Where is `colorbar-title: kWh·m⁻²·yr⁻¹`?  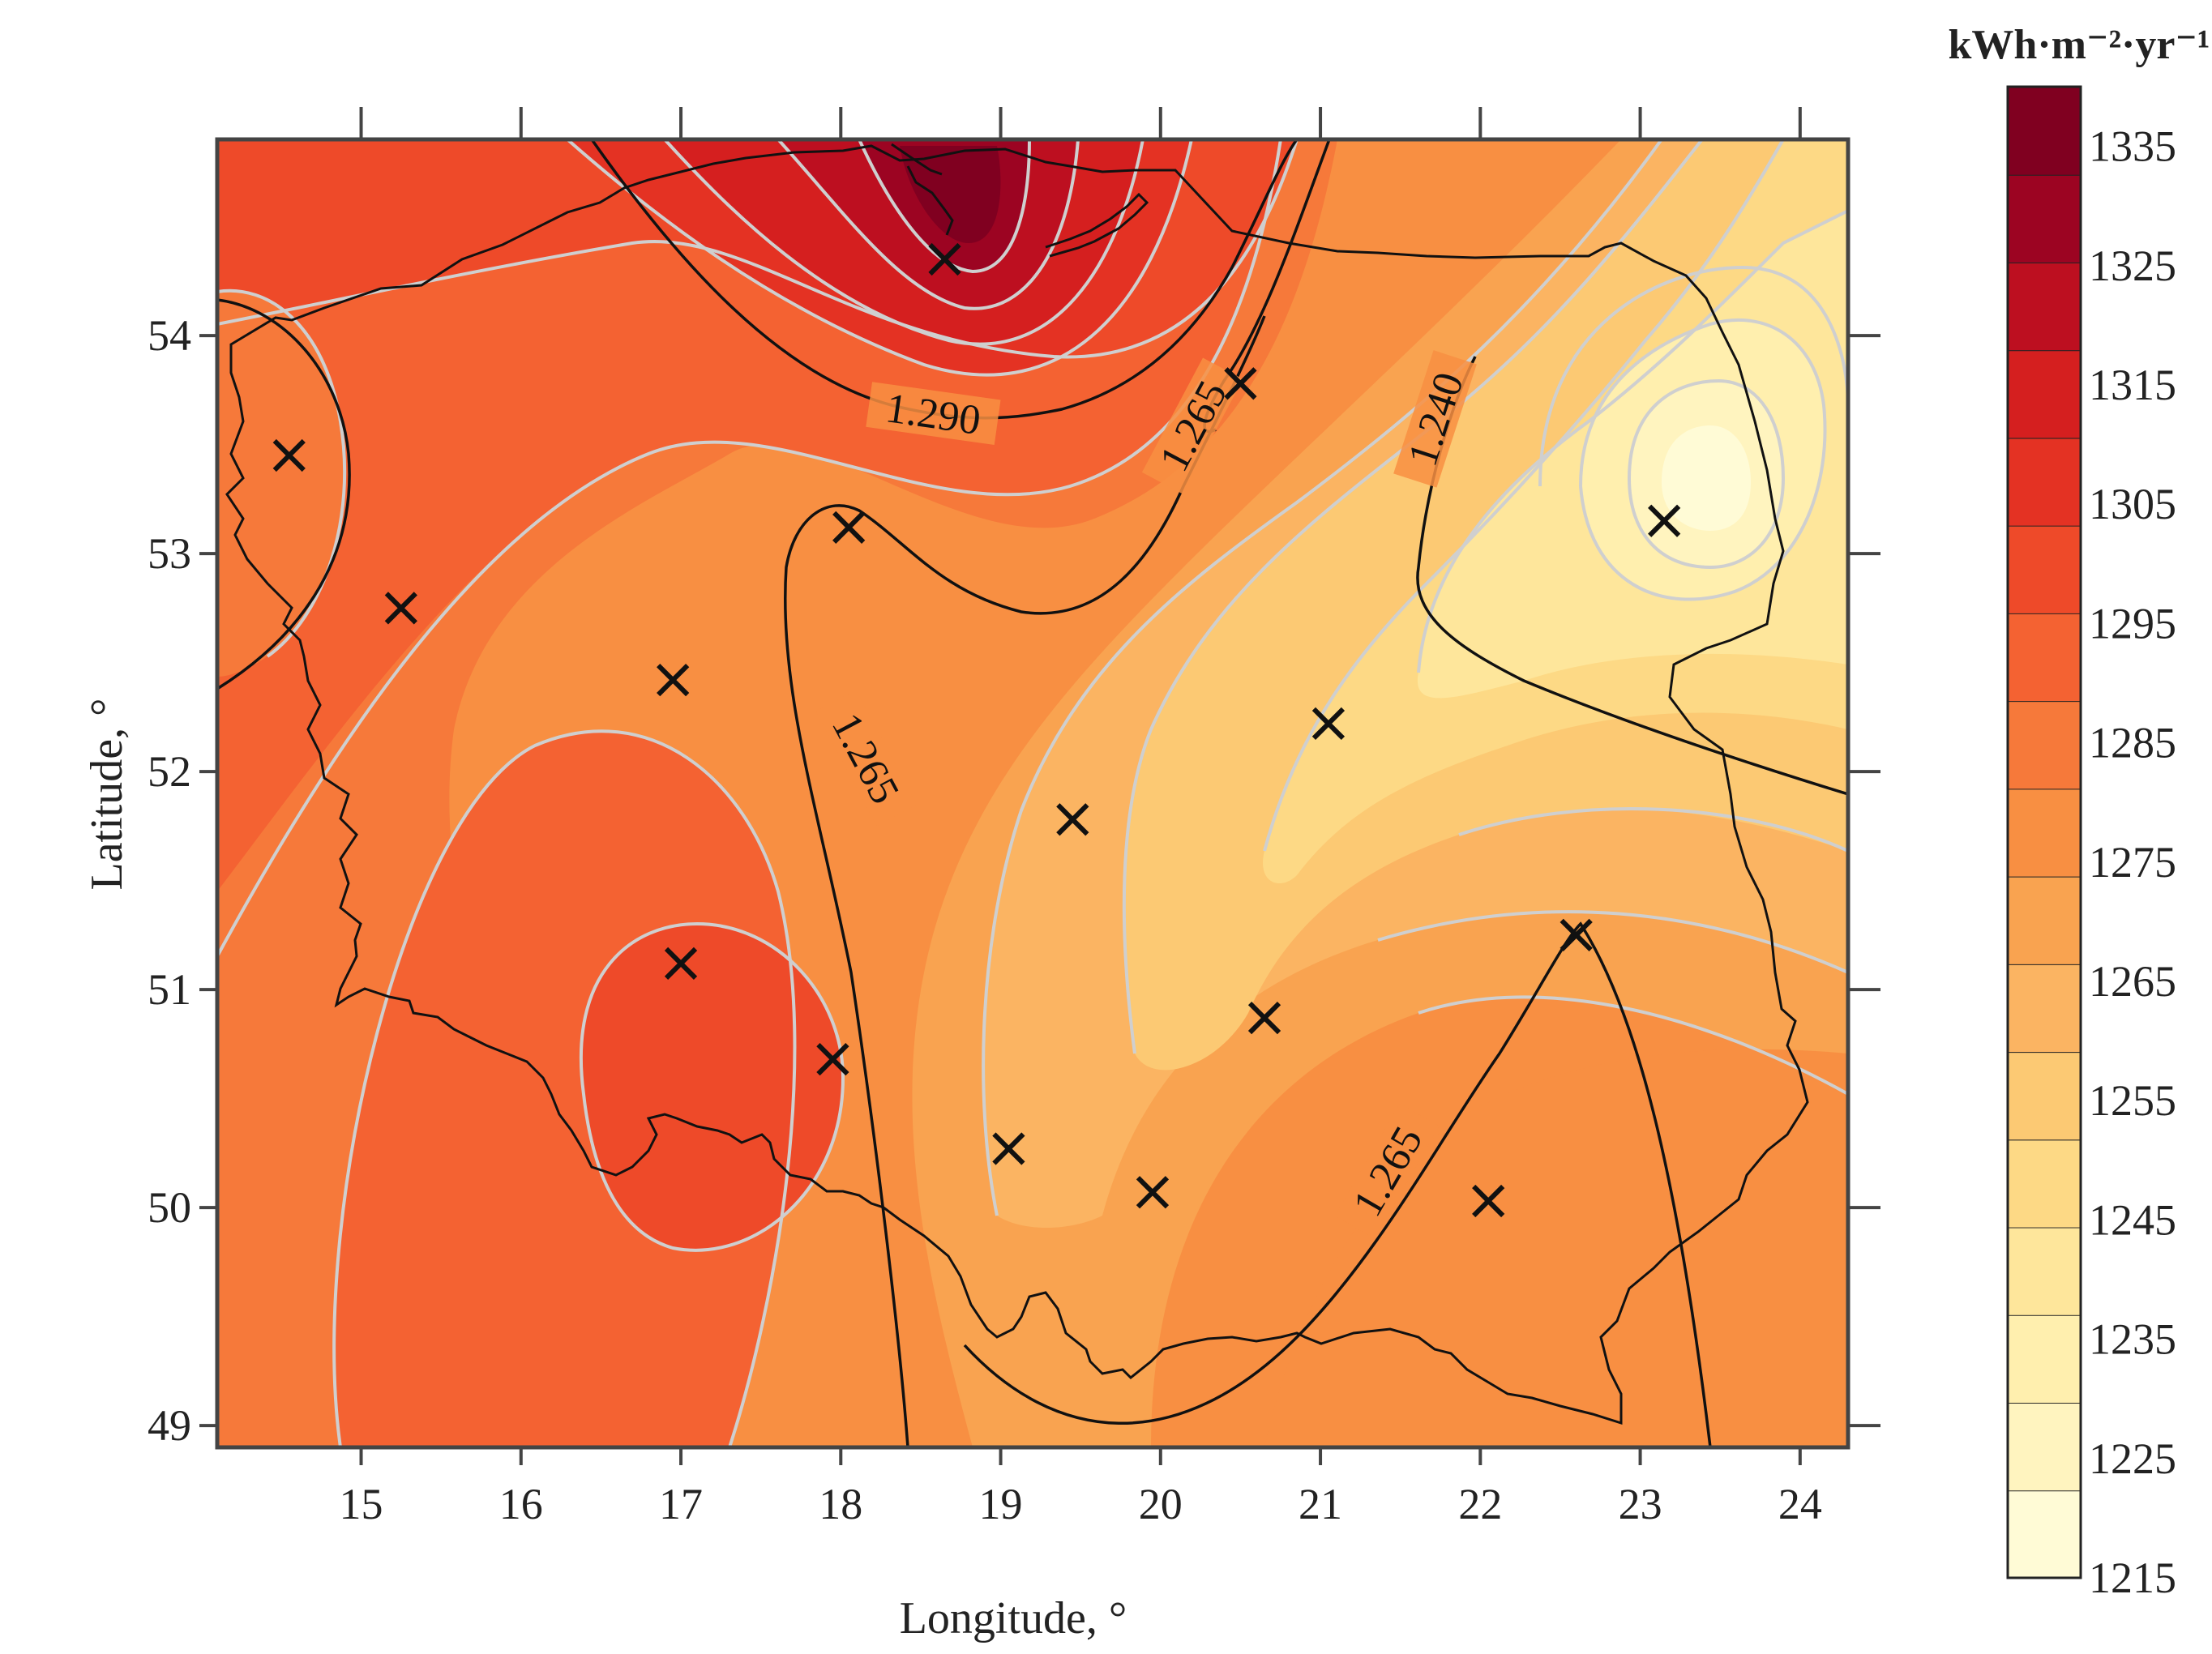
colorbar-title: kWh·m⁻²·yr⁻¹ is located at coordinates (2079, 45).